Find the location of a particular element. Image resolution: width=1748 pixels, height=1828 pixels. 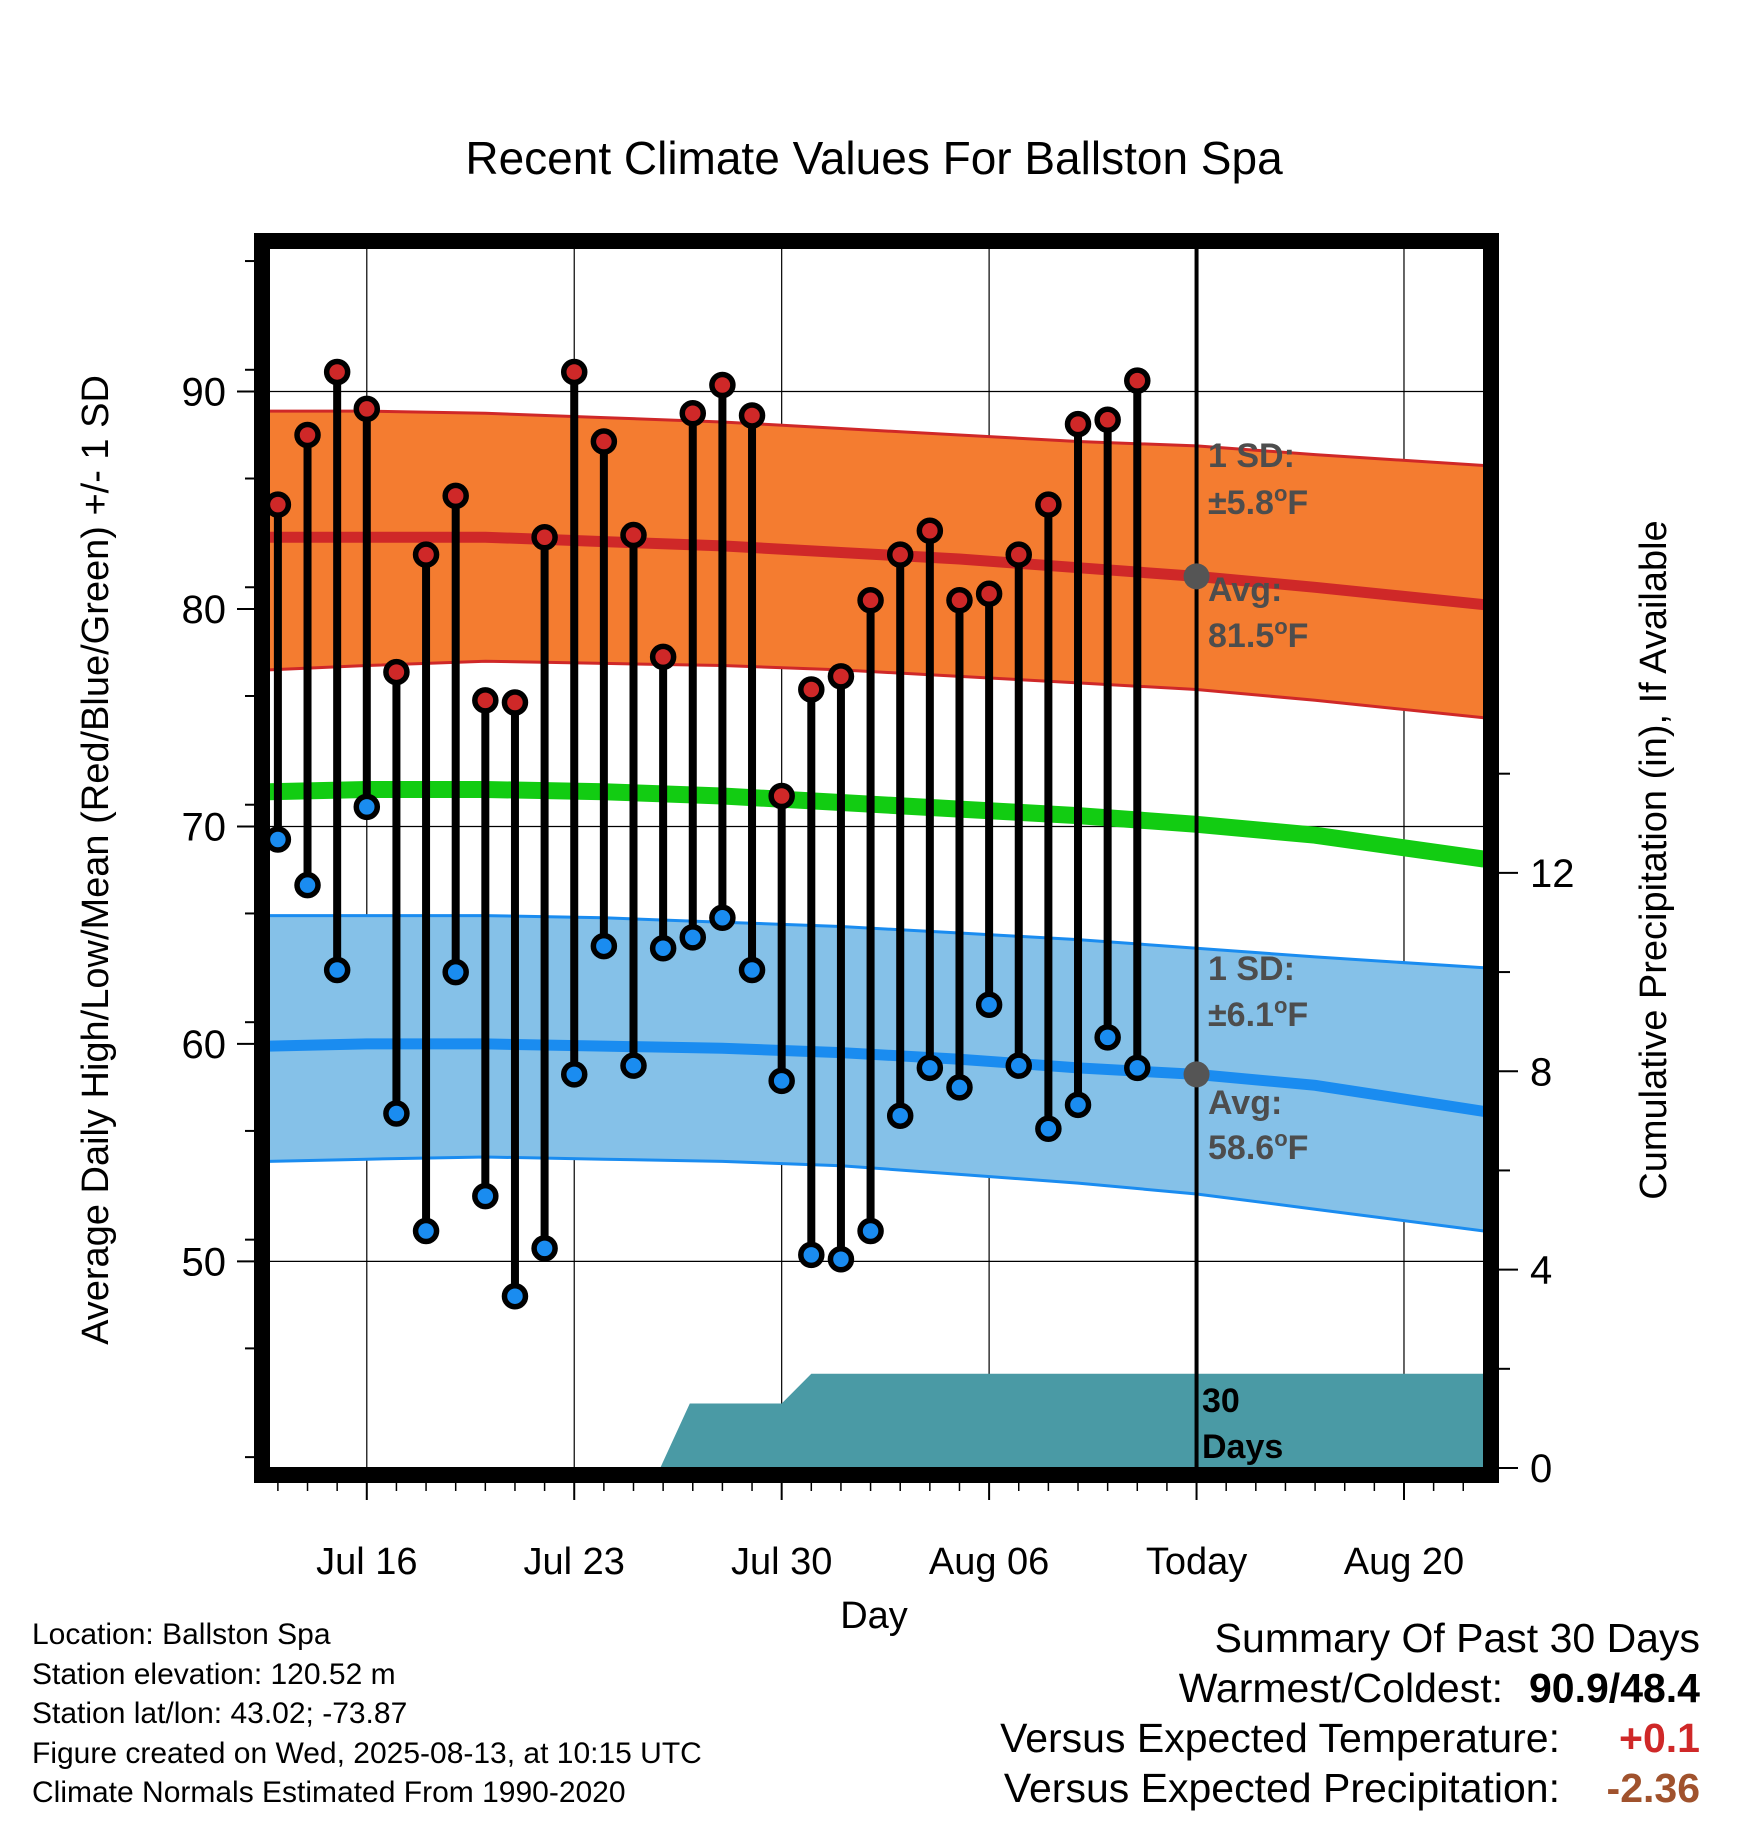

temp-anomaly-label: Versus Expected Temperature: is located at coordinates (1280, 1738).